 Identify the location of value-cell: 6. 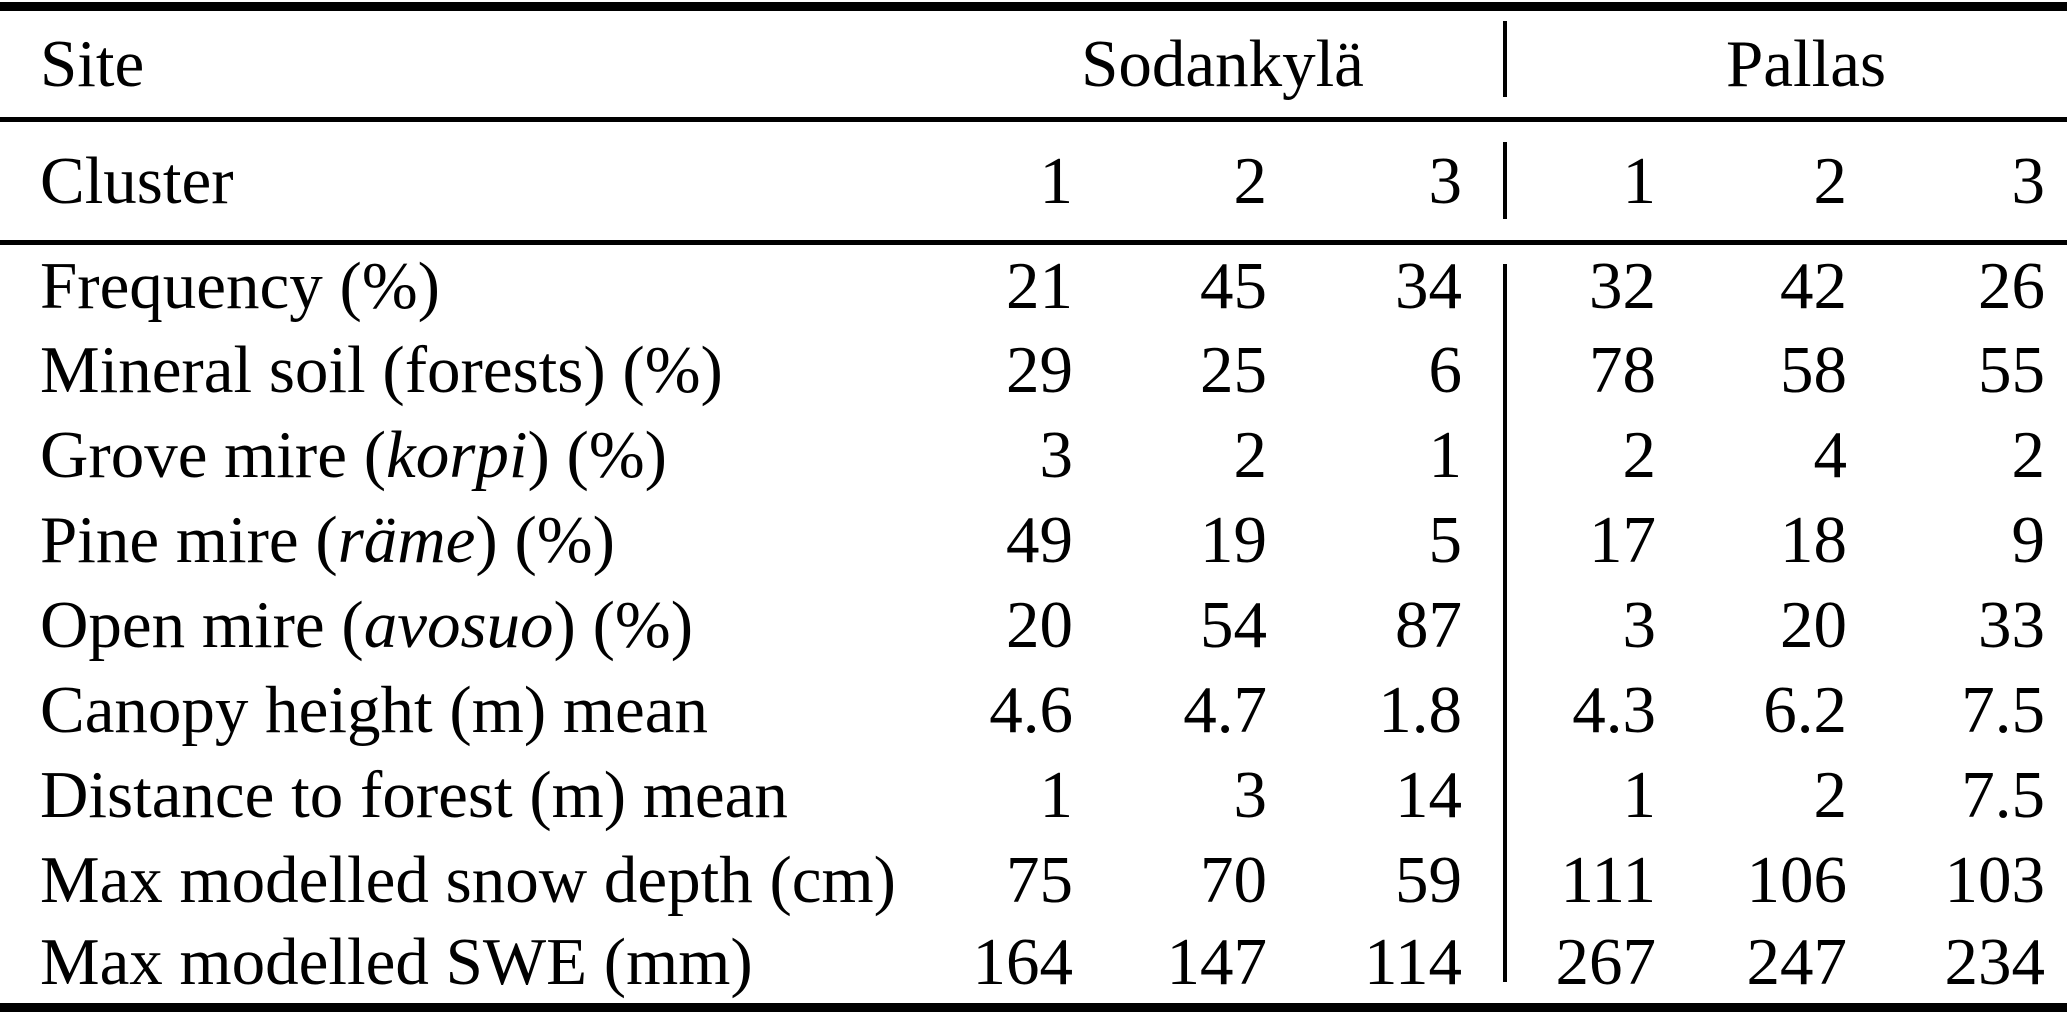
(1387, 370).